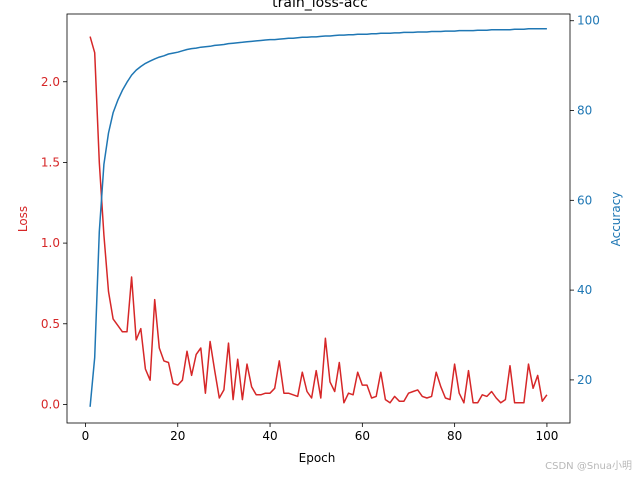  What do you see at coordinates (588, 466) in the screenshot?
I see `watermark: CSDN @Snua小明` at bounding box center [588, 466].